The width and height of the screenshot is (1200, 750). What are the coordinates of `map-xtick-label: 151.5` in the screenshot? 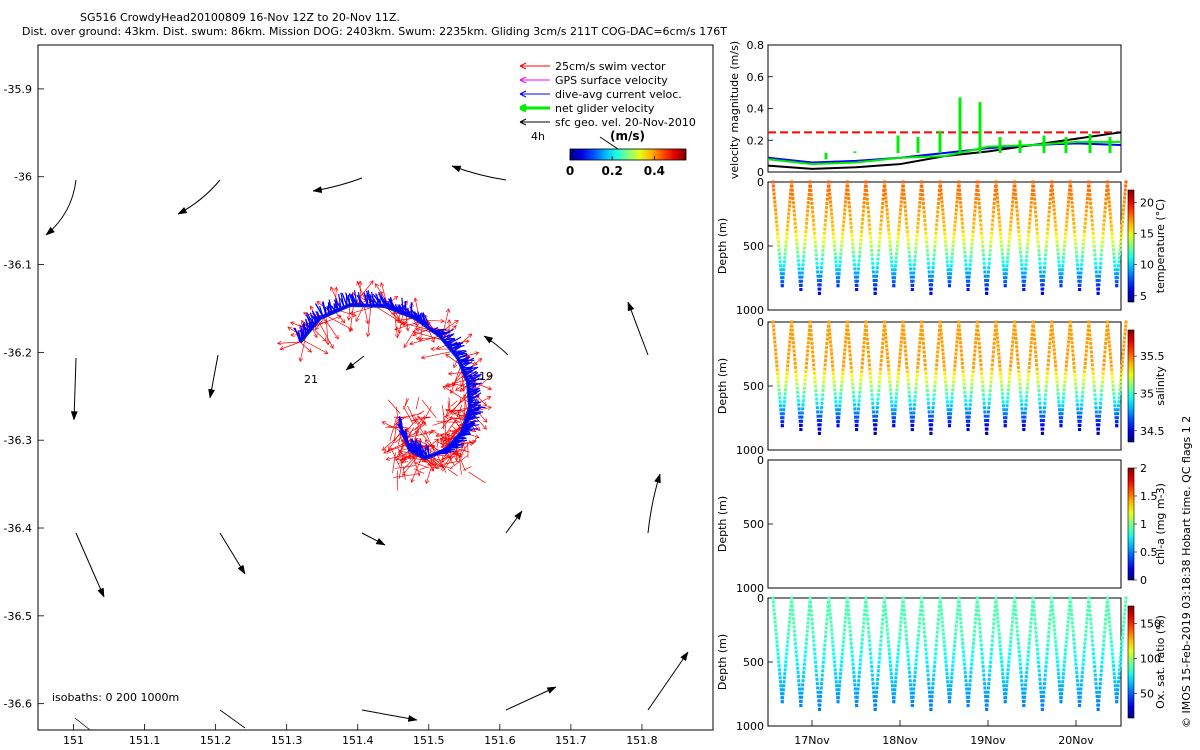 It's located at (429, 740).